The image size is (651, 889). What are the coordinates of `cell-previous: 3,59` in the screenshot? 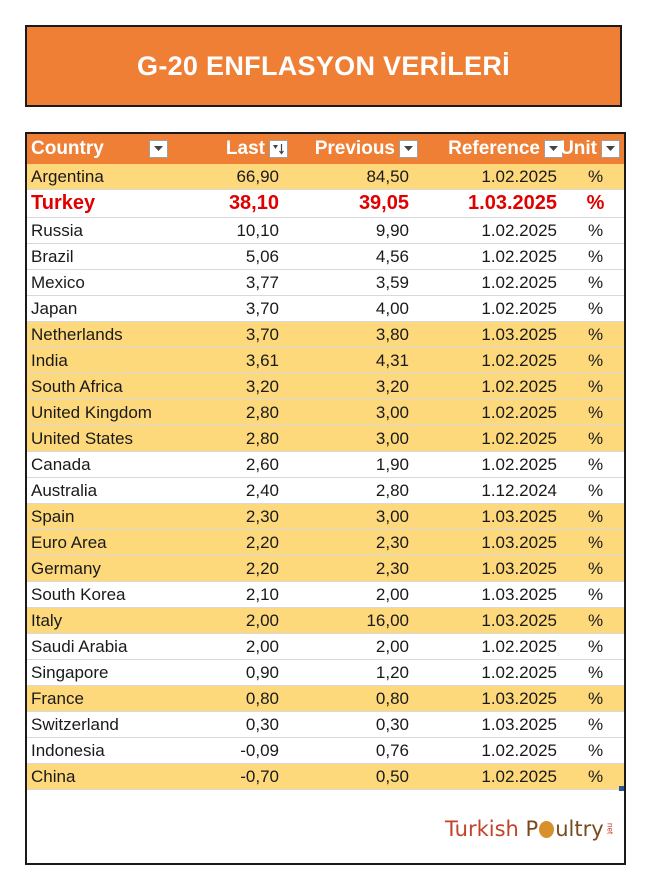 It's located at (357, 282).